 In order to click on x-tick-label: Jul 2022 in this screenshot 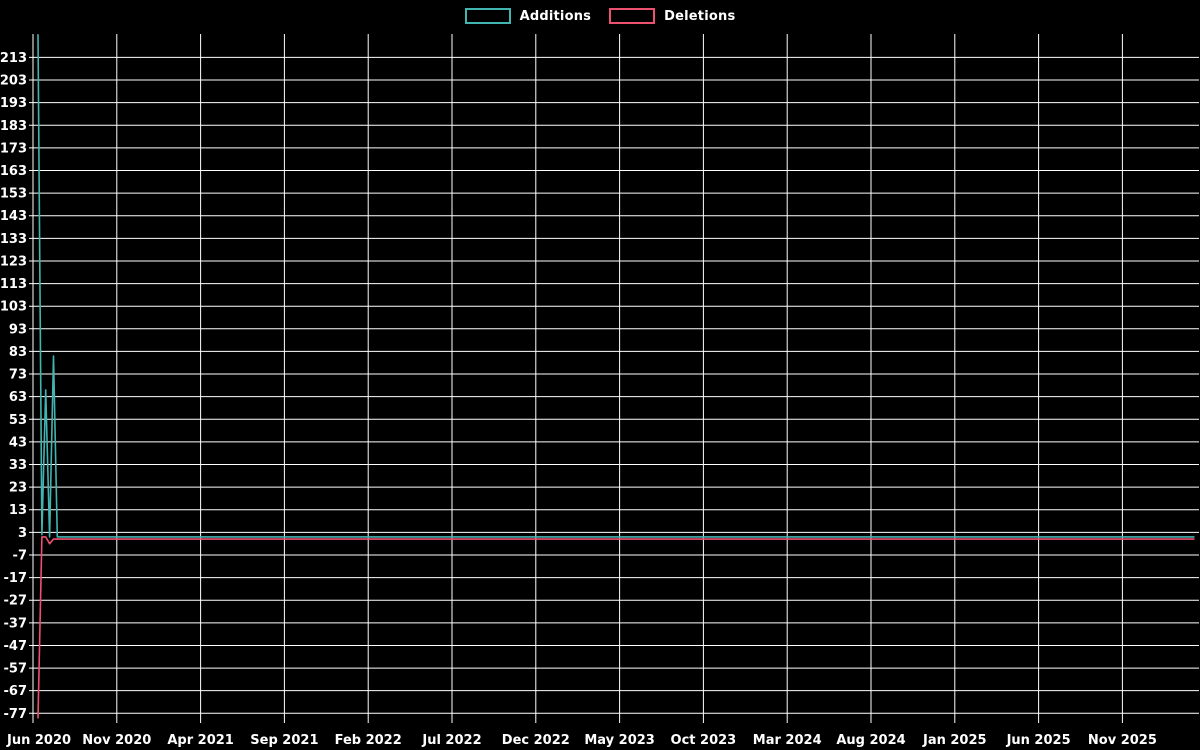, I will do `click(451, 740)`.